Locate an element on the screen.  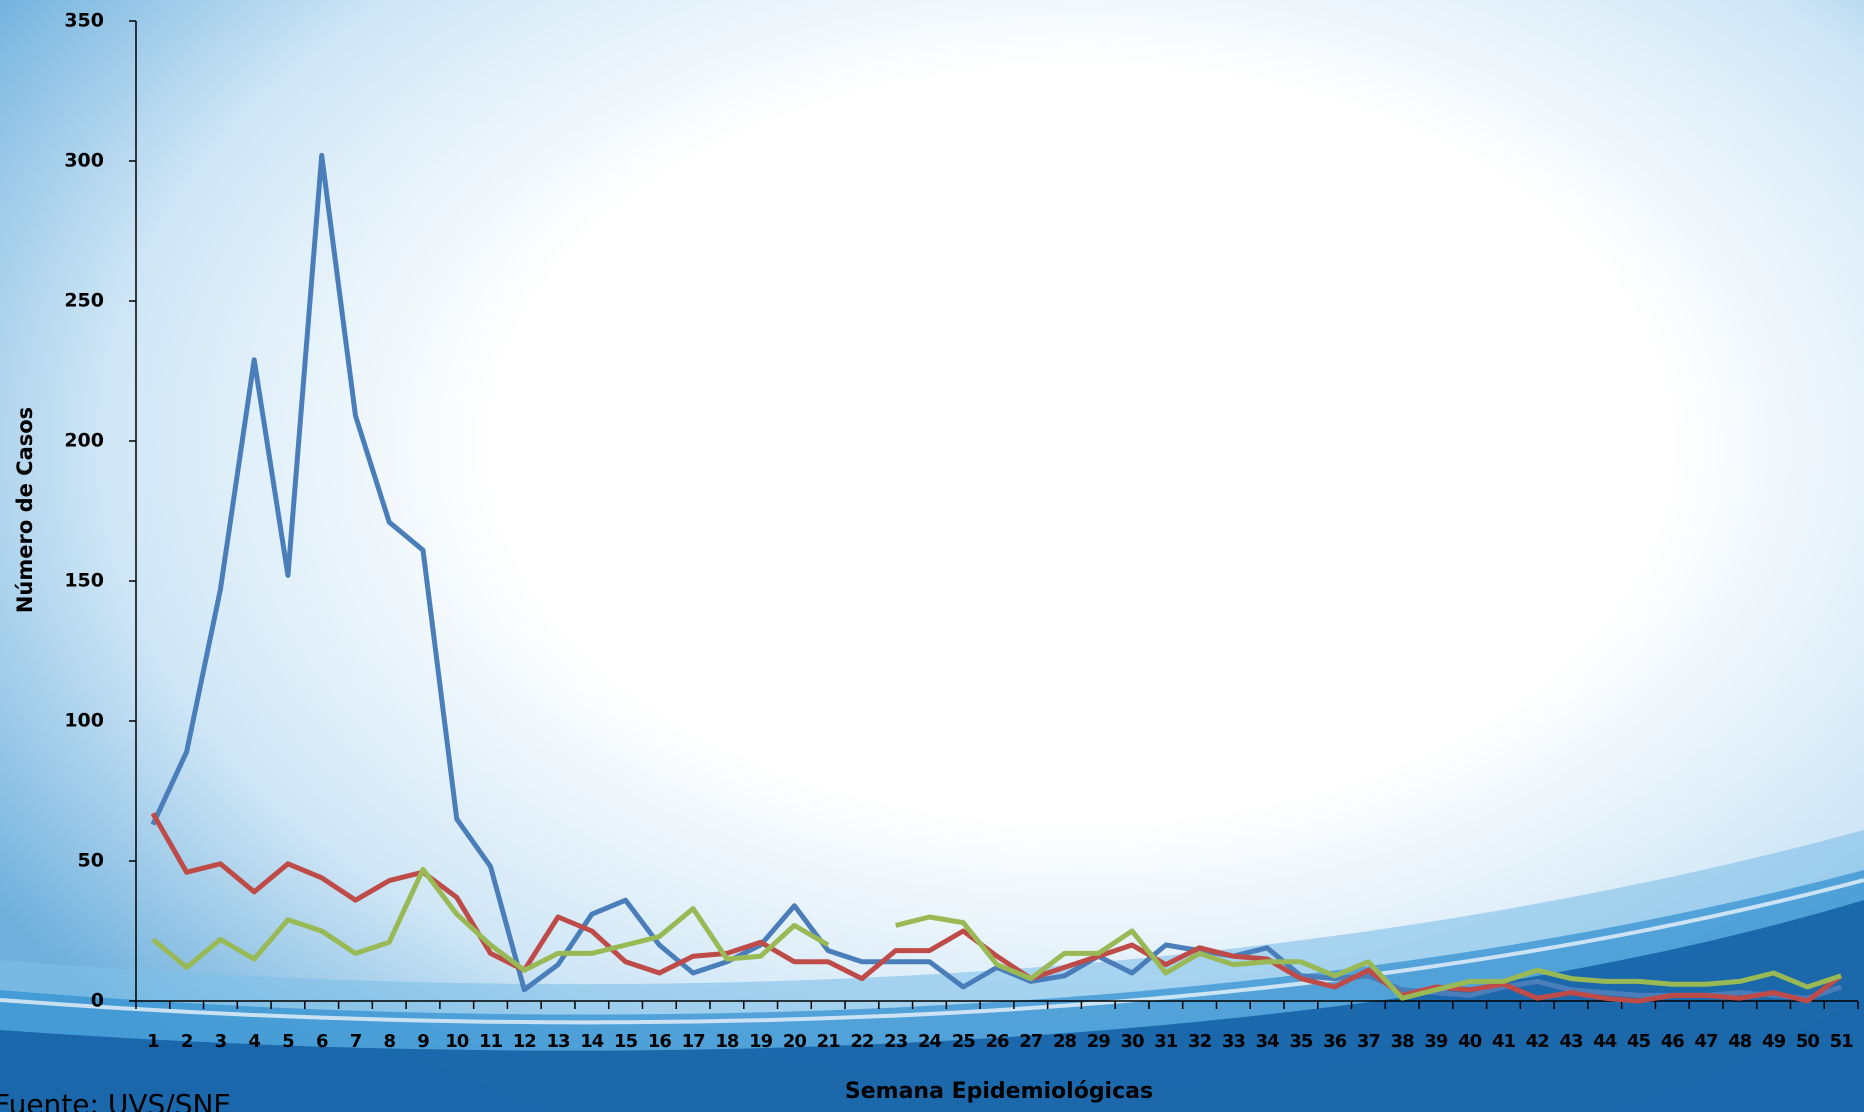
x-tick-label: 40 is located at coordinates (1470, 1041).